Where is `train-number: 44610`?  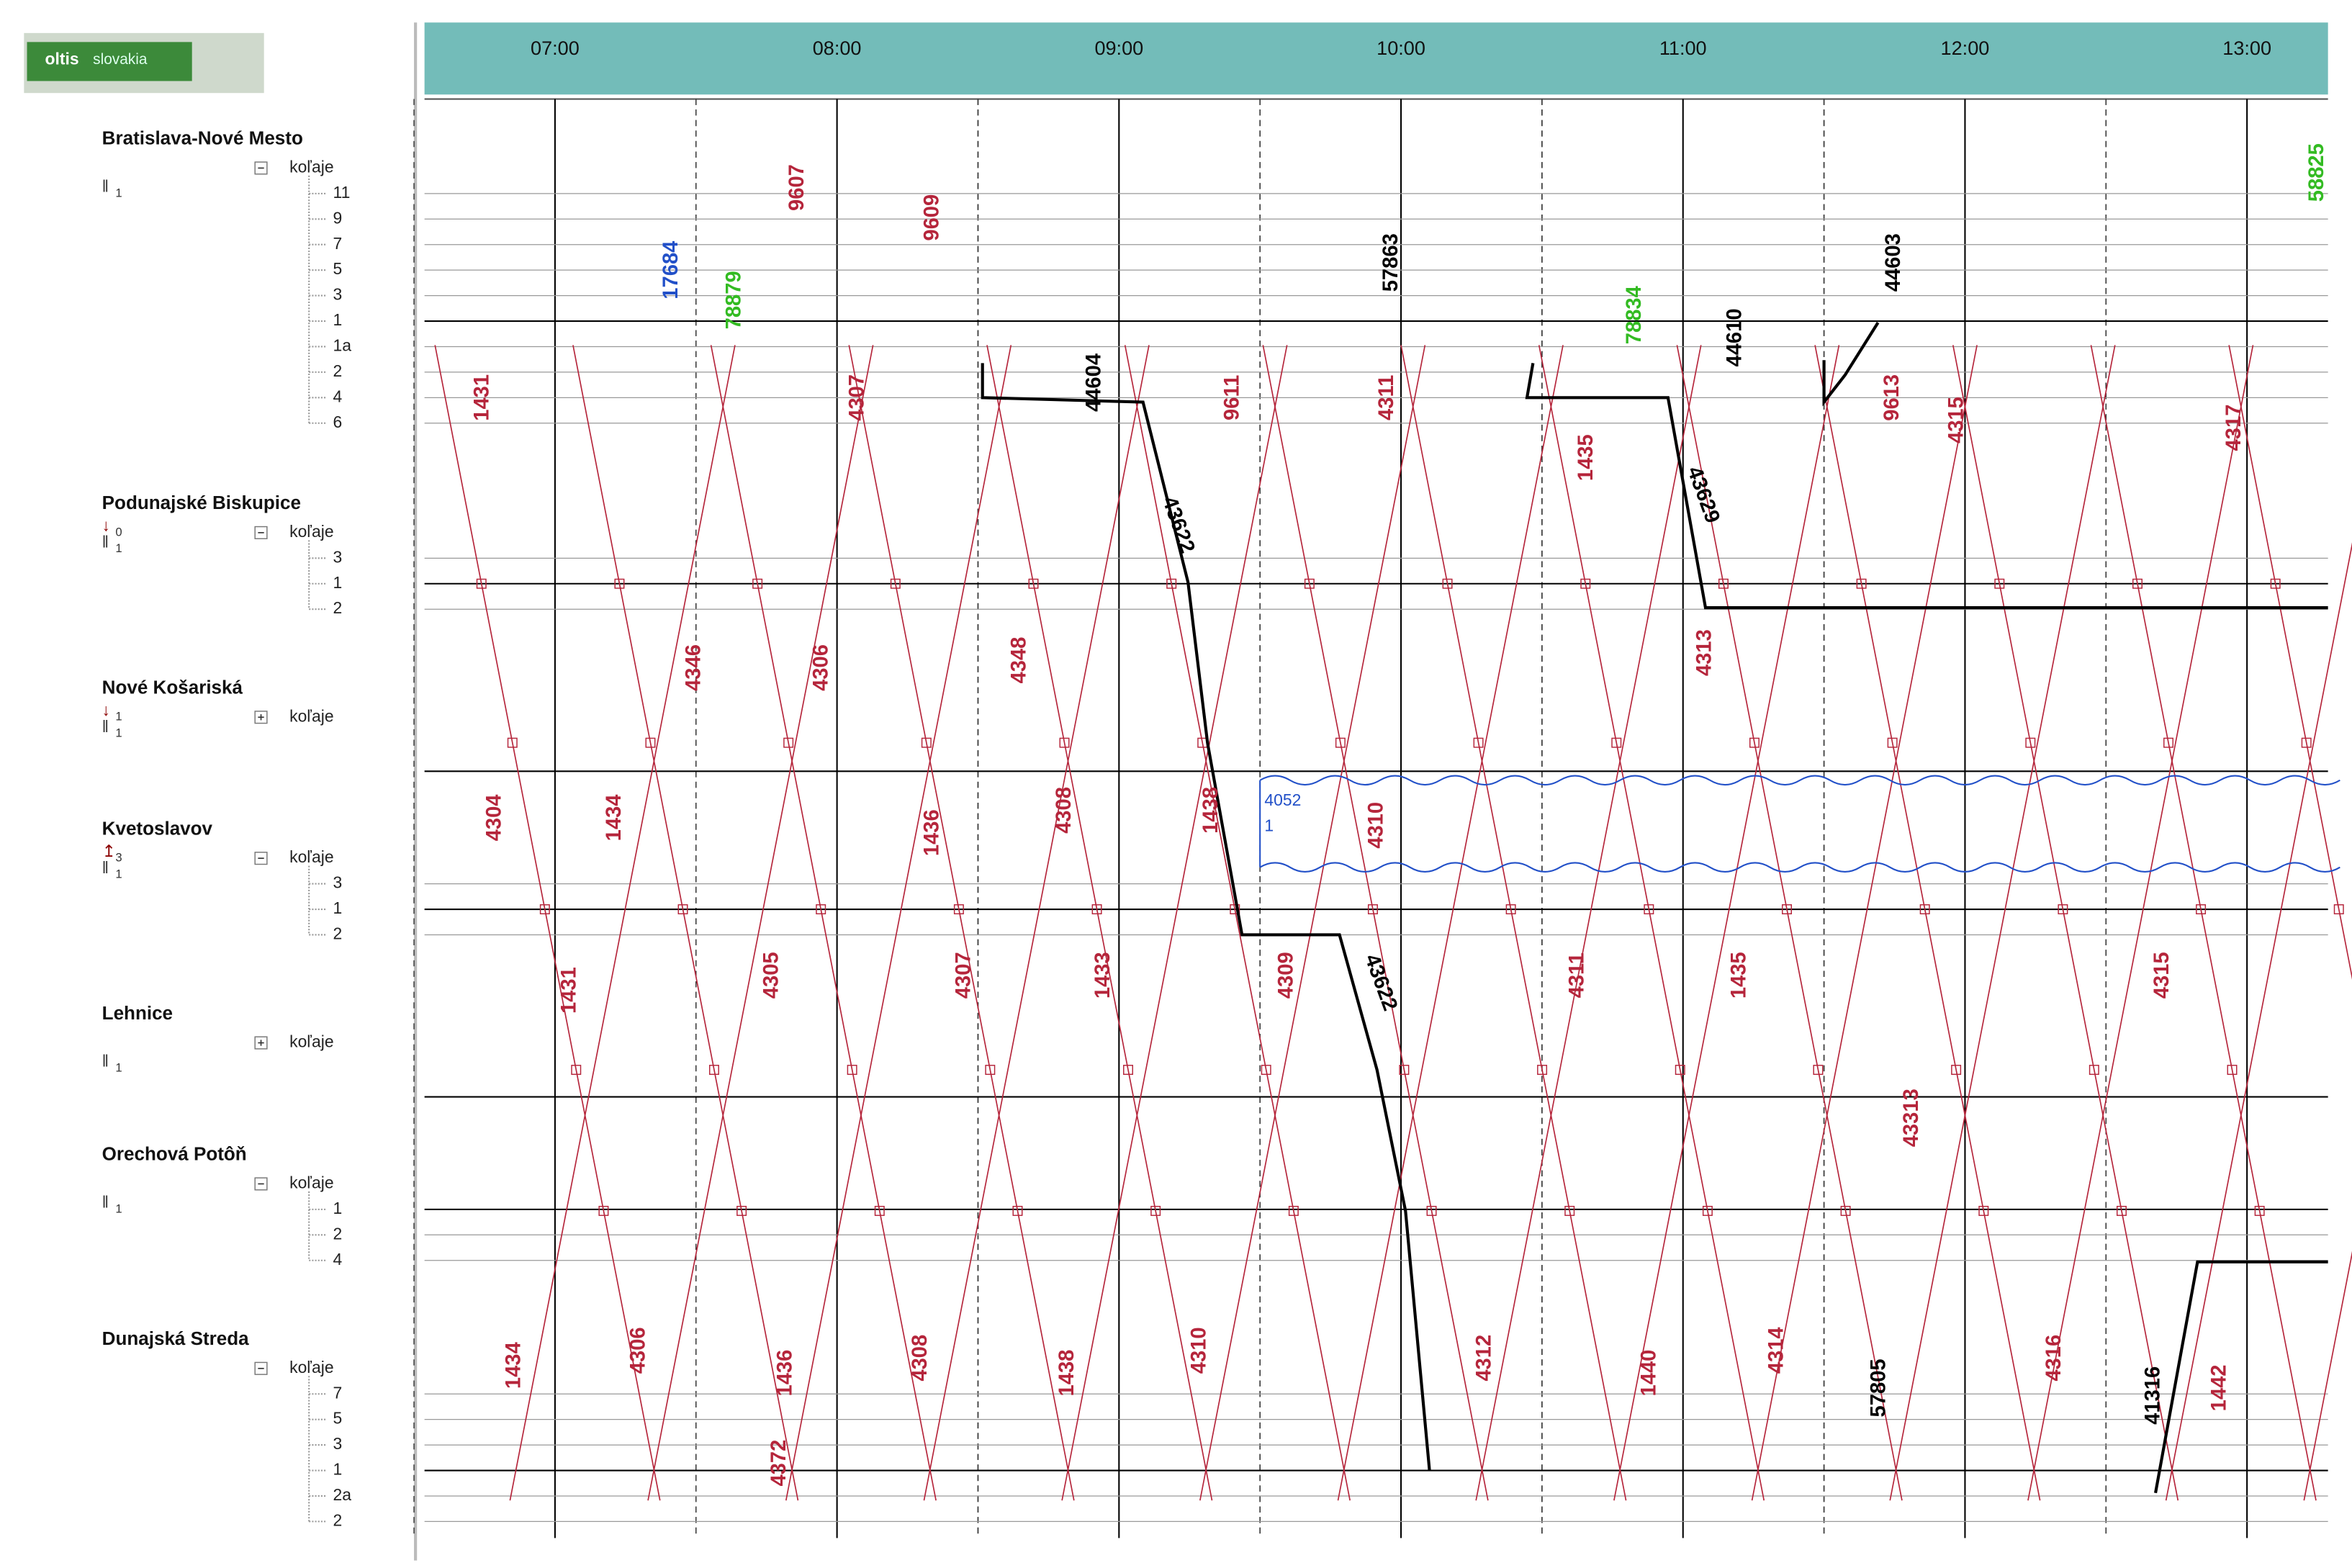
train-number: 44610 is located at coordinates (1734, 337).